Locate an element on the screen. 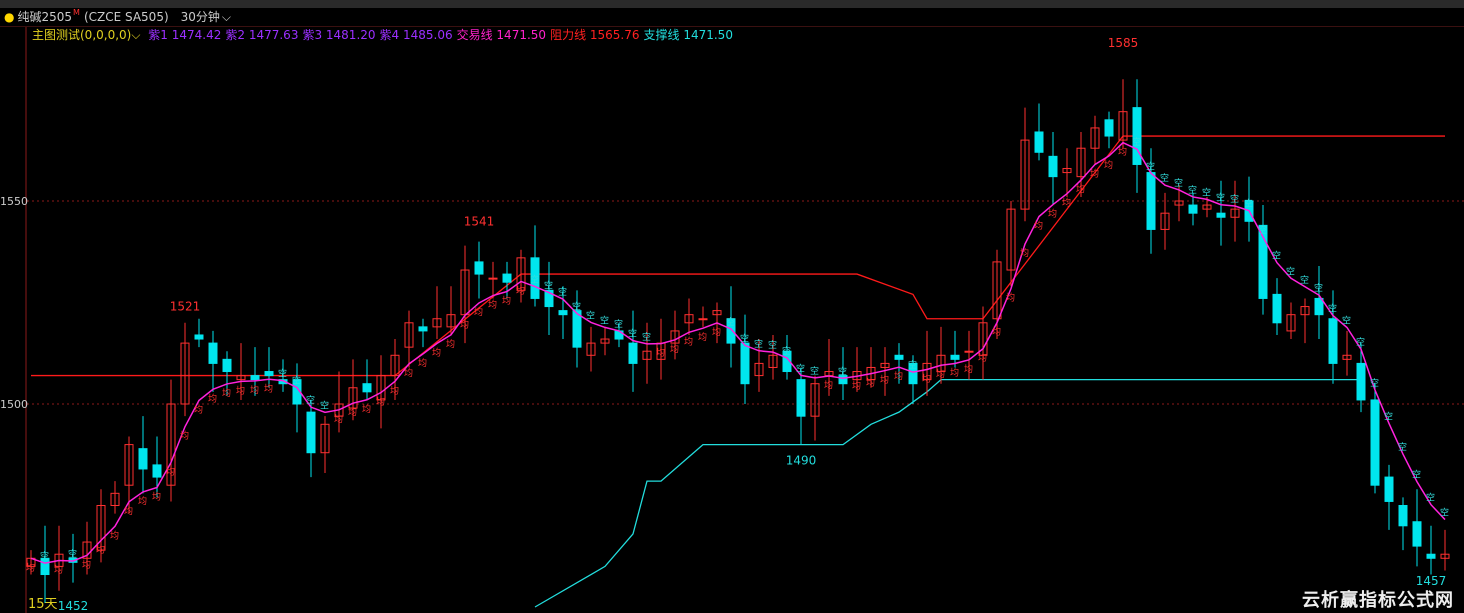 The width and height of the screenshot is (1464, 613). price-annotation: 1585 is located at coordinates (1123, 43).